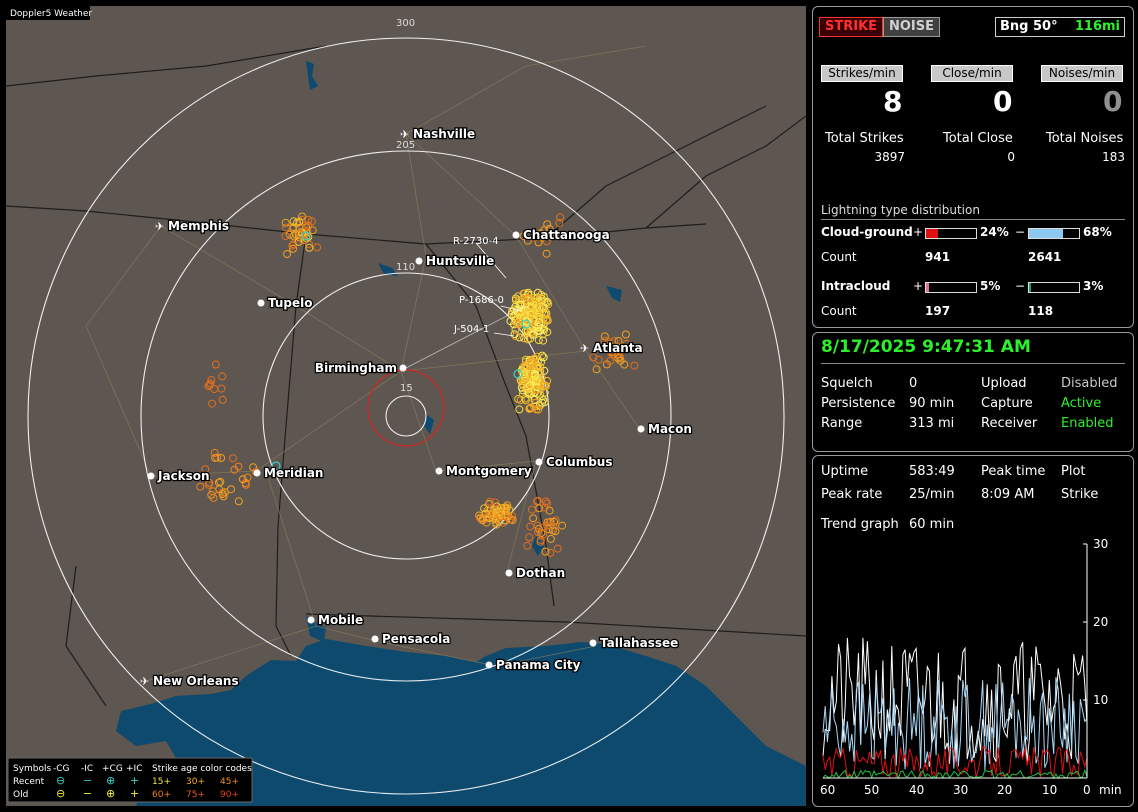 This screenshot has width=1138, height=812. What do you see at coordinates (290, 303) in the screenshot?
I see `city-name: Tupelo` at bounding box center [290, 303].